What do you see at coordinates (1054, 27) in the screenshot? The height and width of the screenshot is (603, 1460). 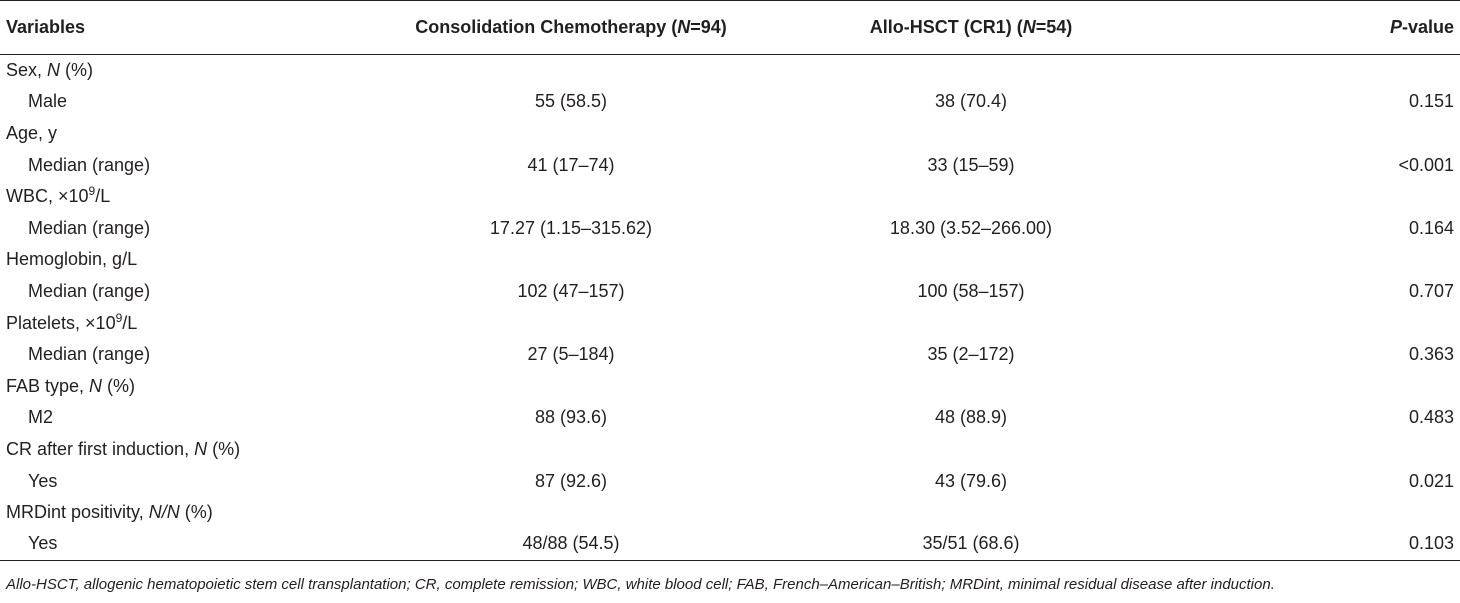 I see `header-hsct-suffix: =54)` at bounding box center [1054, 27].